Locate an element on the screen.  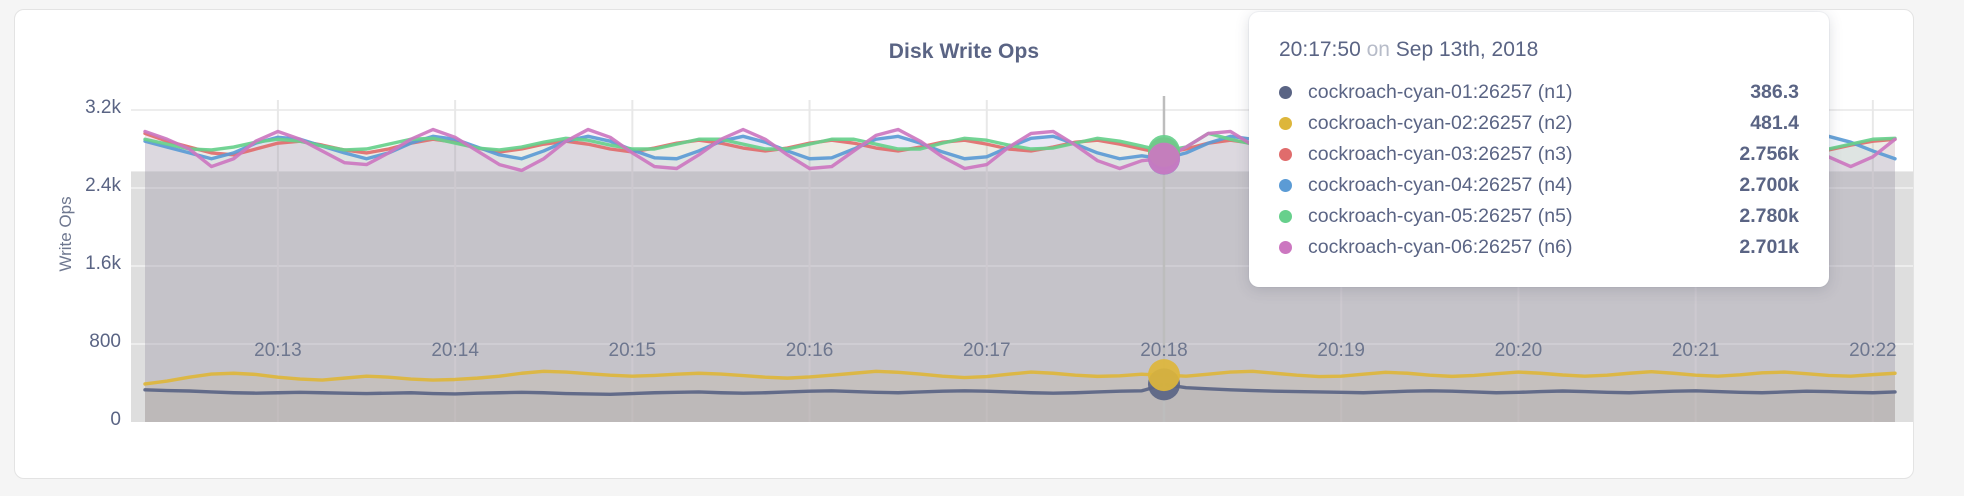
x-axis-tick-label: 20:18 is located at coordinates (1164, 350).